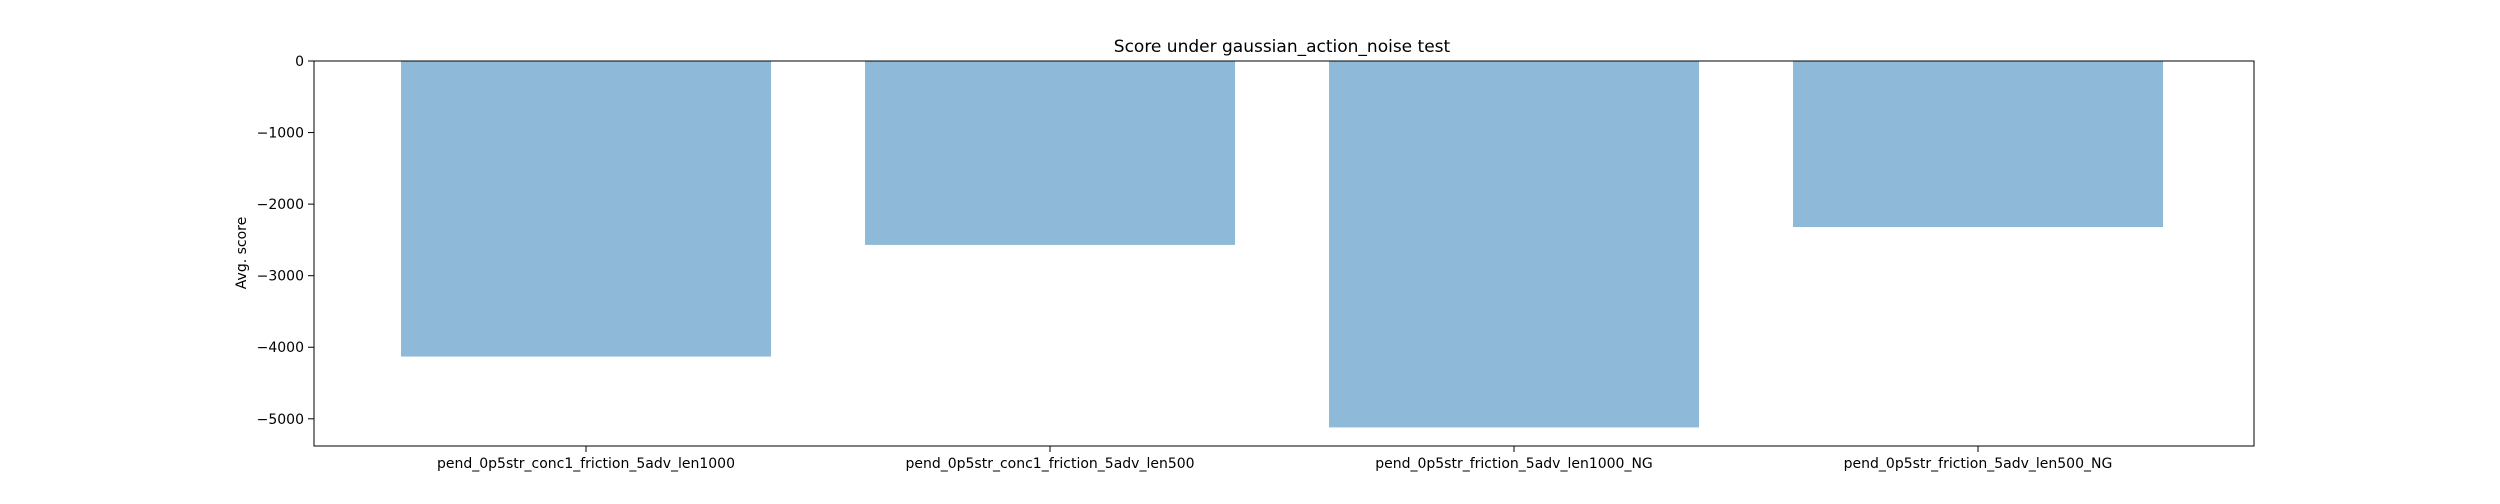 The width and height of the screenshot is (2500, 504). Describe the element at coordinates (280, 277) in the screenshot. I see `y-tick-label: −3000` at that location.